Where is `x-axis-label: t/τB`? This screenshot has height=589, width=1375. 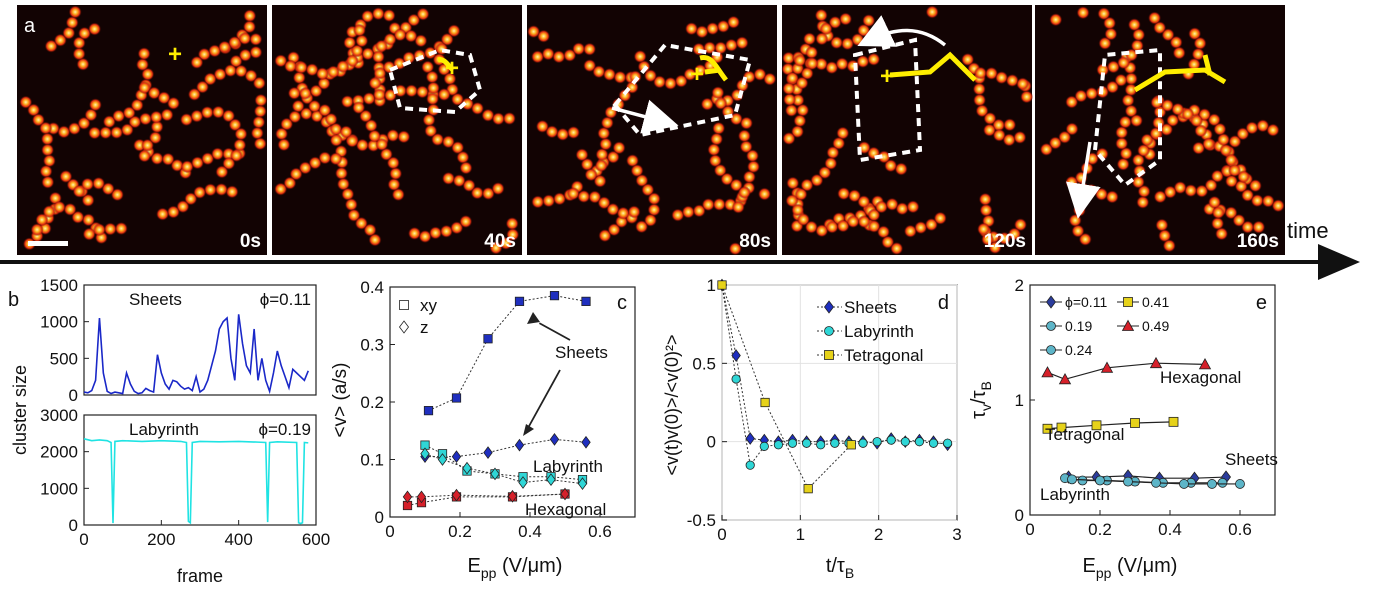
x-axis-label: t/τB is located at coordinates (840, 568).